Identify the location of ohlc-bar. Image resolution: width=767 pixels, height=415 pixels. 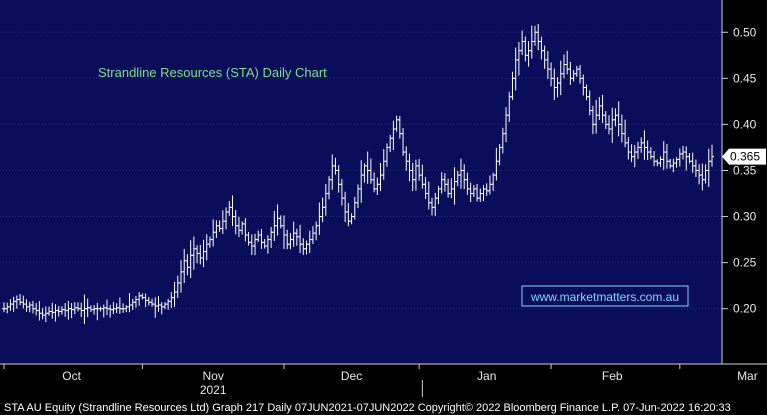
(712, 155).